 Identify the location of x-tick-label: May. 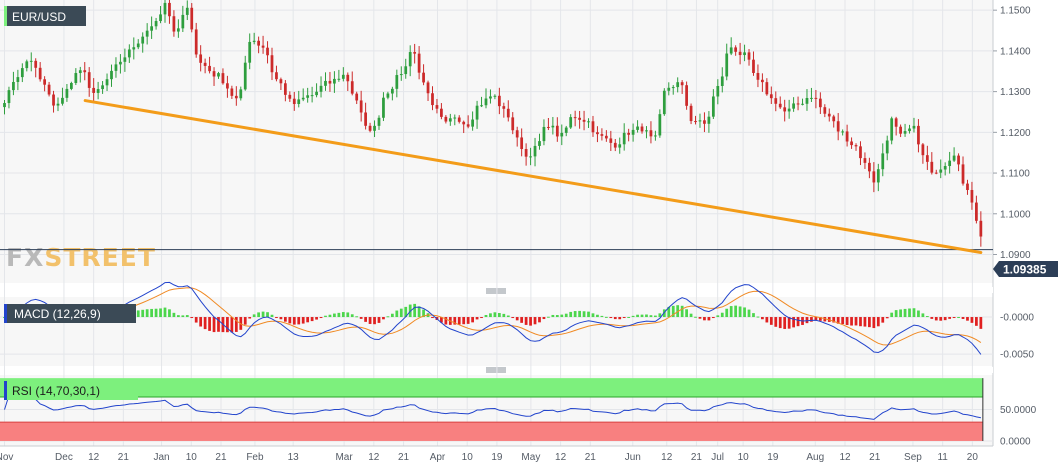
(530, 457).